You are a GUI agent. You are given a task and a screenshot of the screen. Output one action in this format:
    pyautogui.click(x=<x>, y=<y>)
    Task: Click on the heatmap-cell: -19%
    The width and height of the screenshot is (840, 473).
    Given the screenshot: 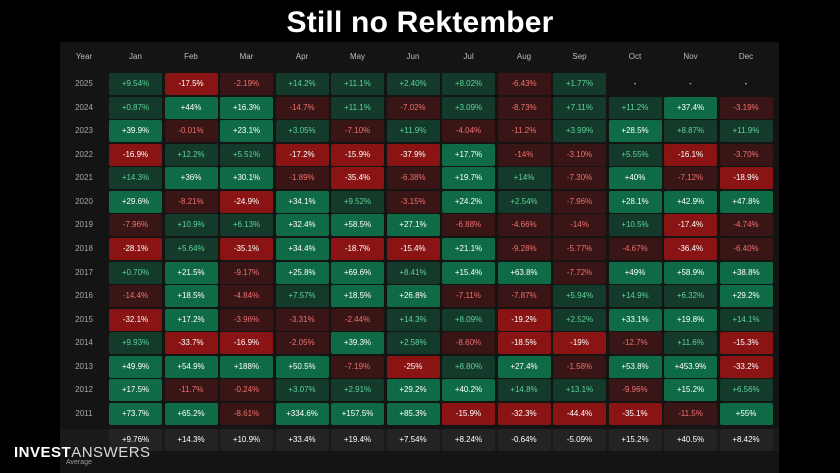 What is the action you would take?
    pyautogui.click(x=579, y=343)
    